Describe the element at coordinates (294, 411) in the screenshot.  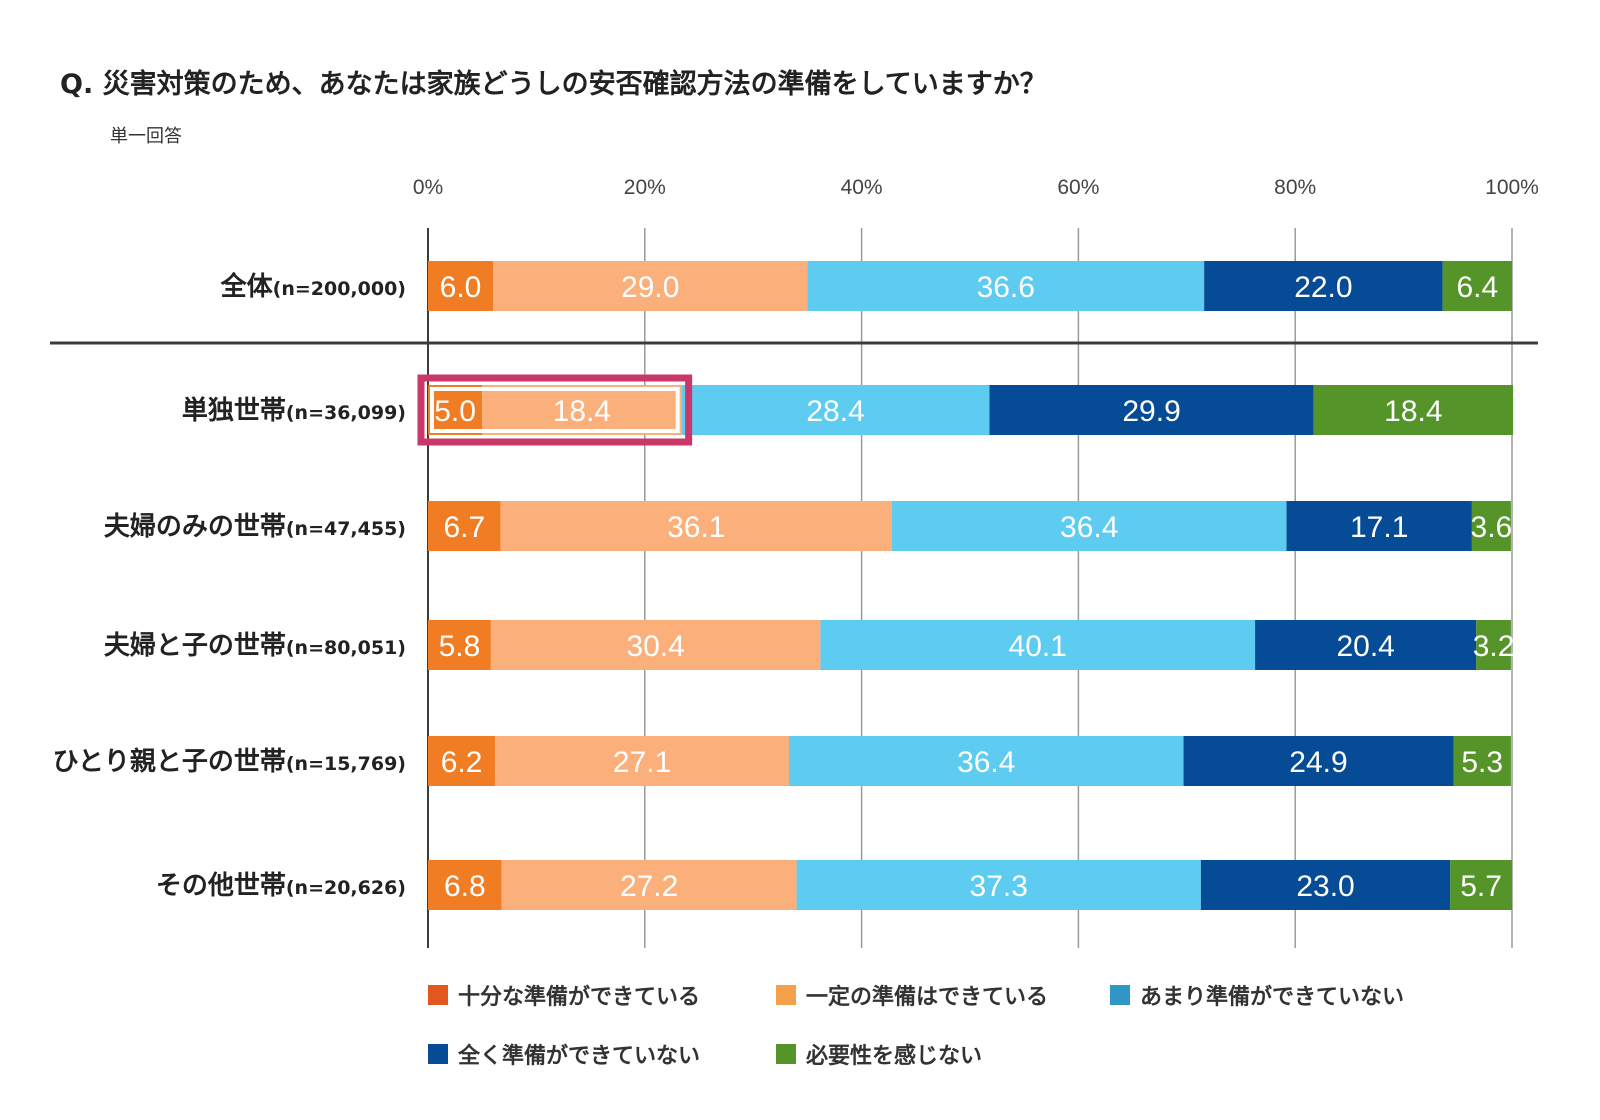
I see `category-label: 単独世帯(n=36,099)` at that location.